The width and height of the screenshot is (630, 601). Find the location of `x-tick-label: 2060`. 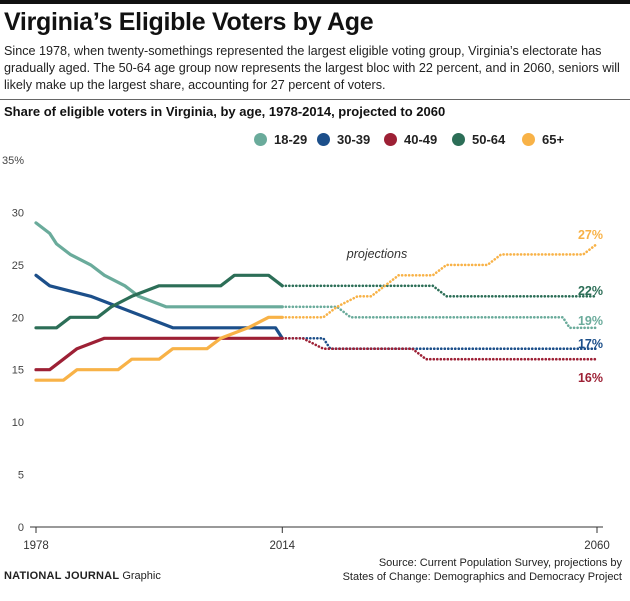

x-tick-label: 2060 is located at coordinates (597, 546).